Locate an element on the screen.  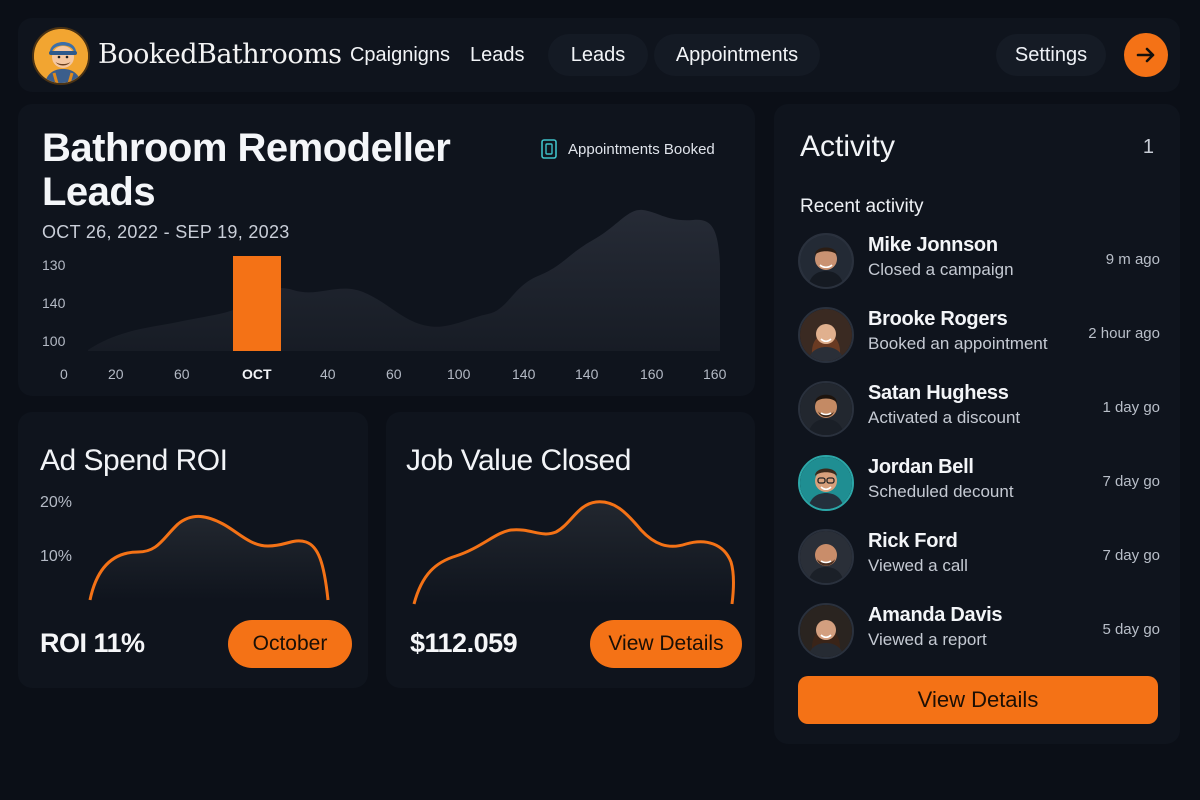
job-value-area-chart is located at coordinates (573, 552).